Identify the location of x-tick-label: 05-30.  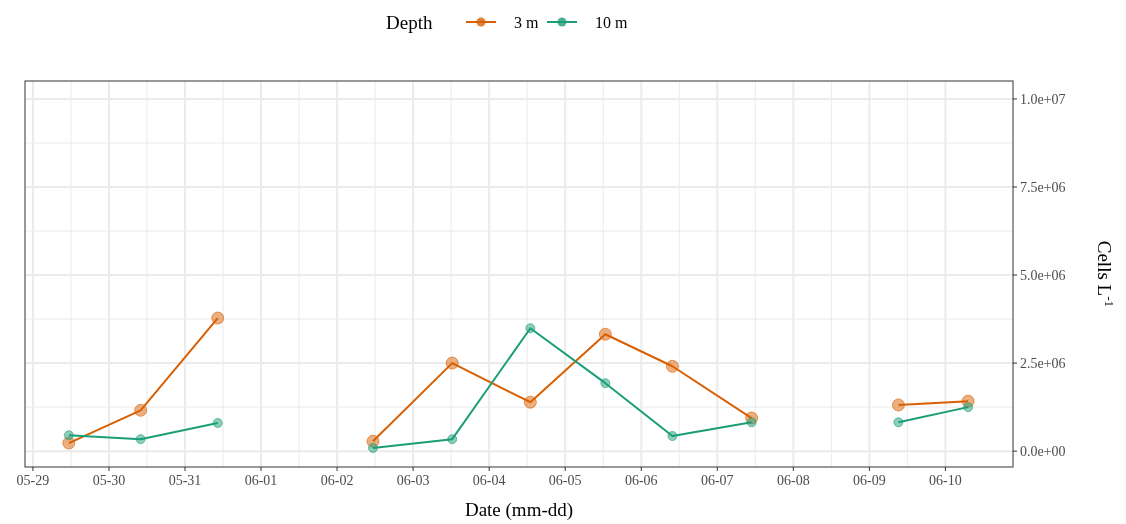
(109, 480).